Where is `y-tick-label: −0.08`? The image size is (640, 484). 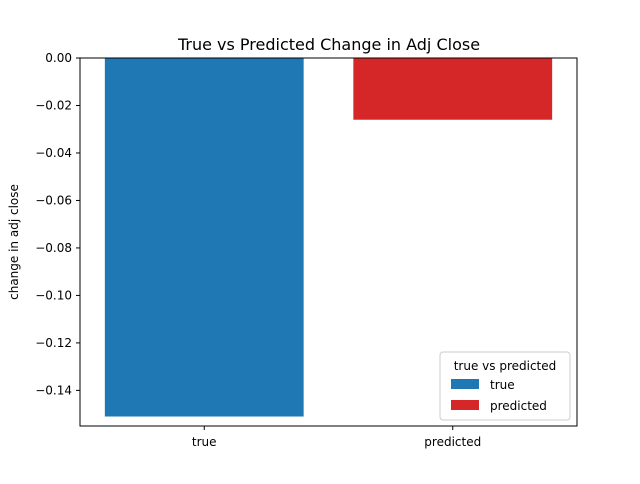 y-tick-label: −0.08 is located at coordinates (53, 248).